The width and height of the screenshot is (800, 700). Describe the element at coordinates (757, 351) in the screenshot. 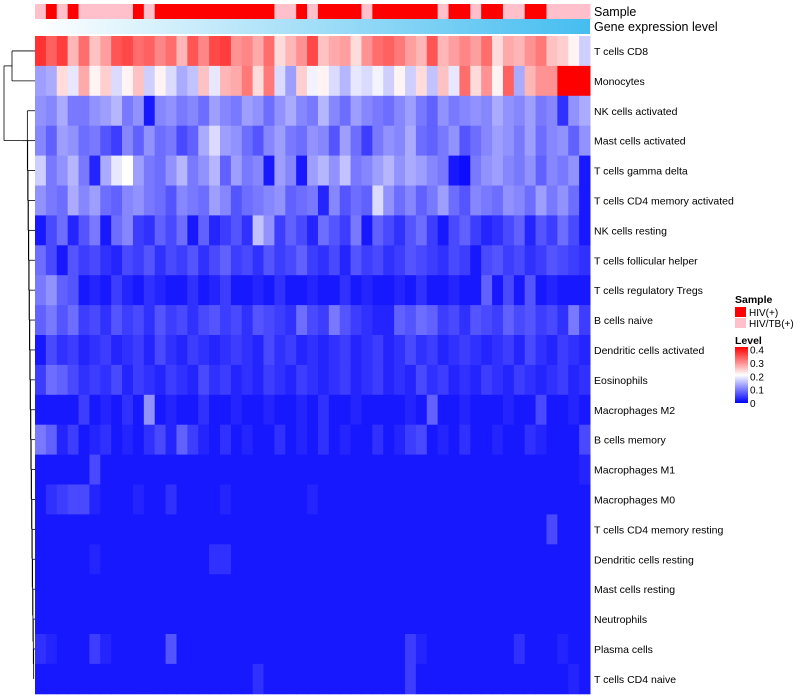

I see `legend-tick-label: 0.4` at that location.